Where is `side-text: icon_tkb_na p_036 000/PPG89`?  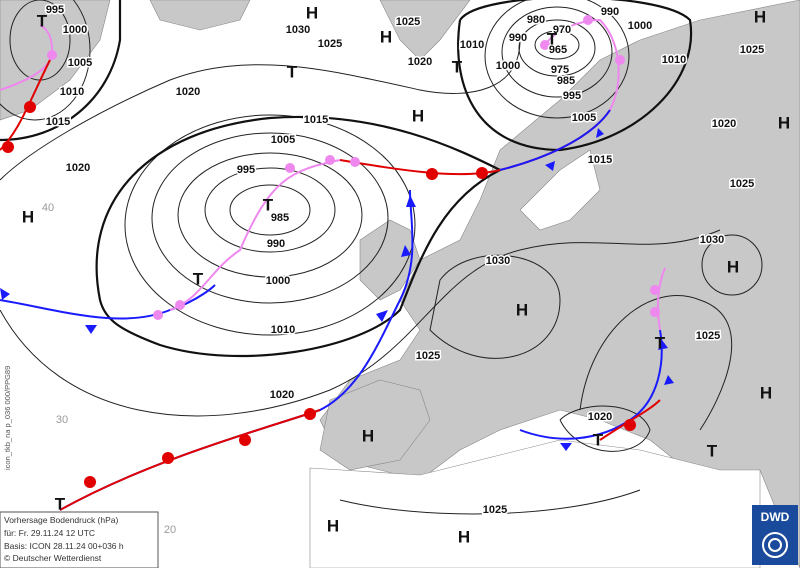 side-text: icon_tkb_na p_036 000/PPG89 is located at coordinates (7, 418).